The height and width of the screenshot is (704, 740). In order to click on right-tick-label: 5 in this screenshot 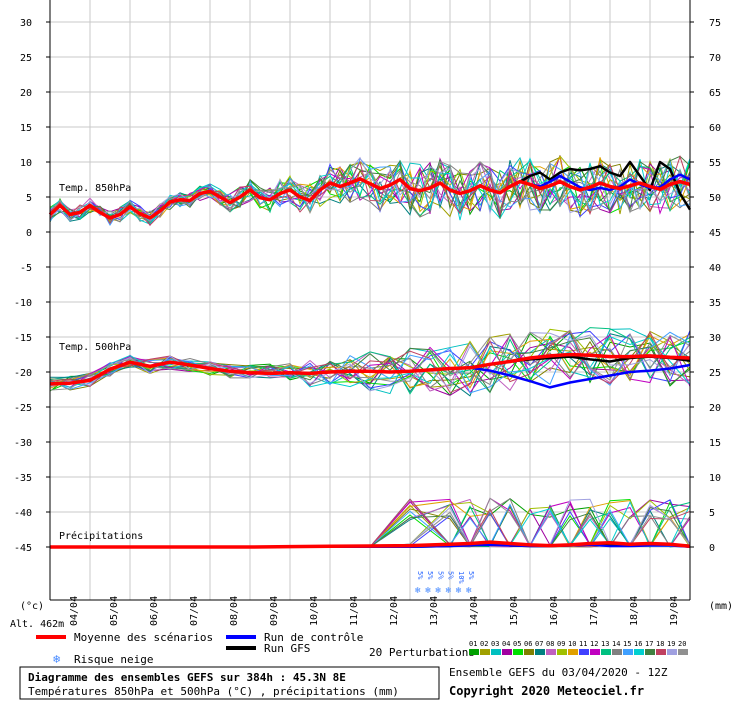, I will do `click(712, 513)`.